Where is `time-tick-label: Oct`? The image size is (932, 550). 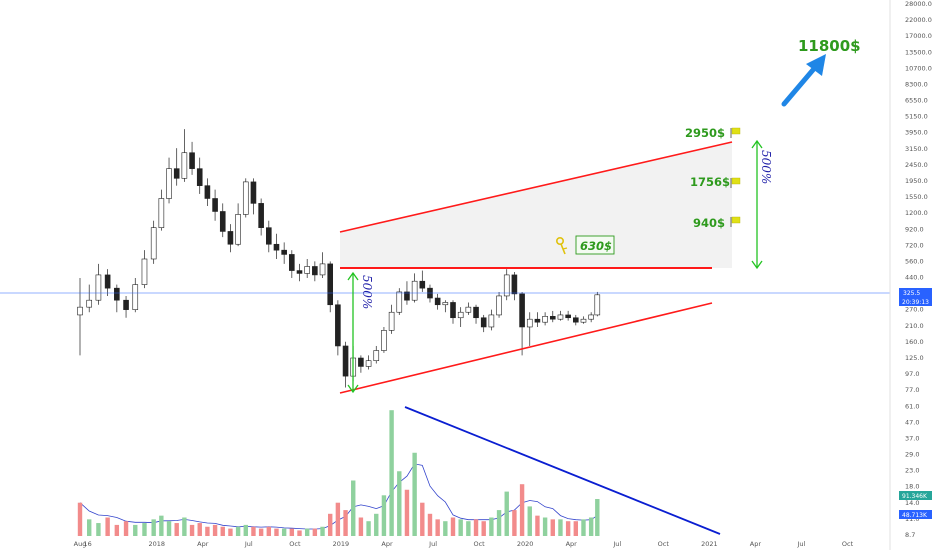
time-tick-label: Oct is located at coordinates (479, 544).